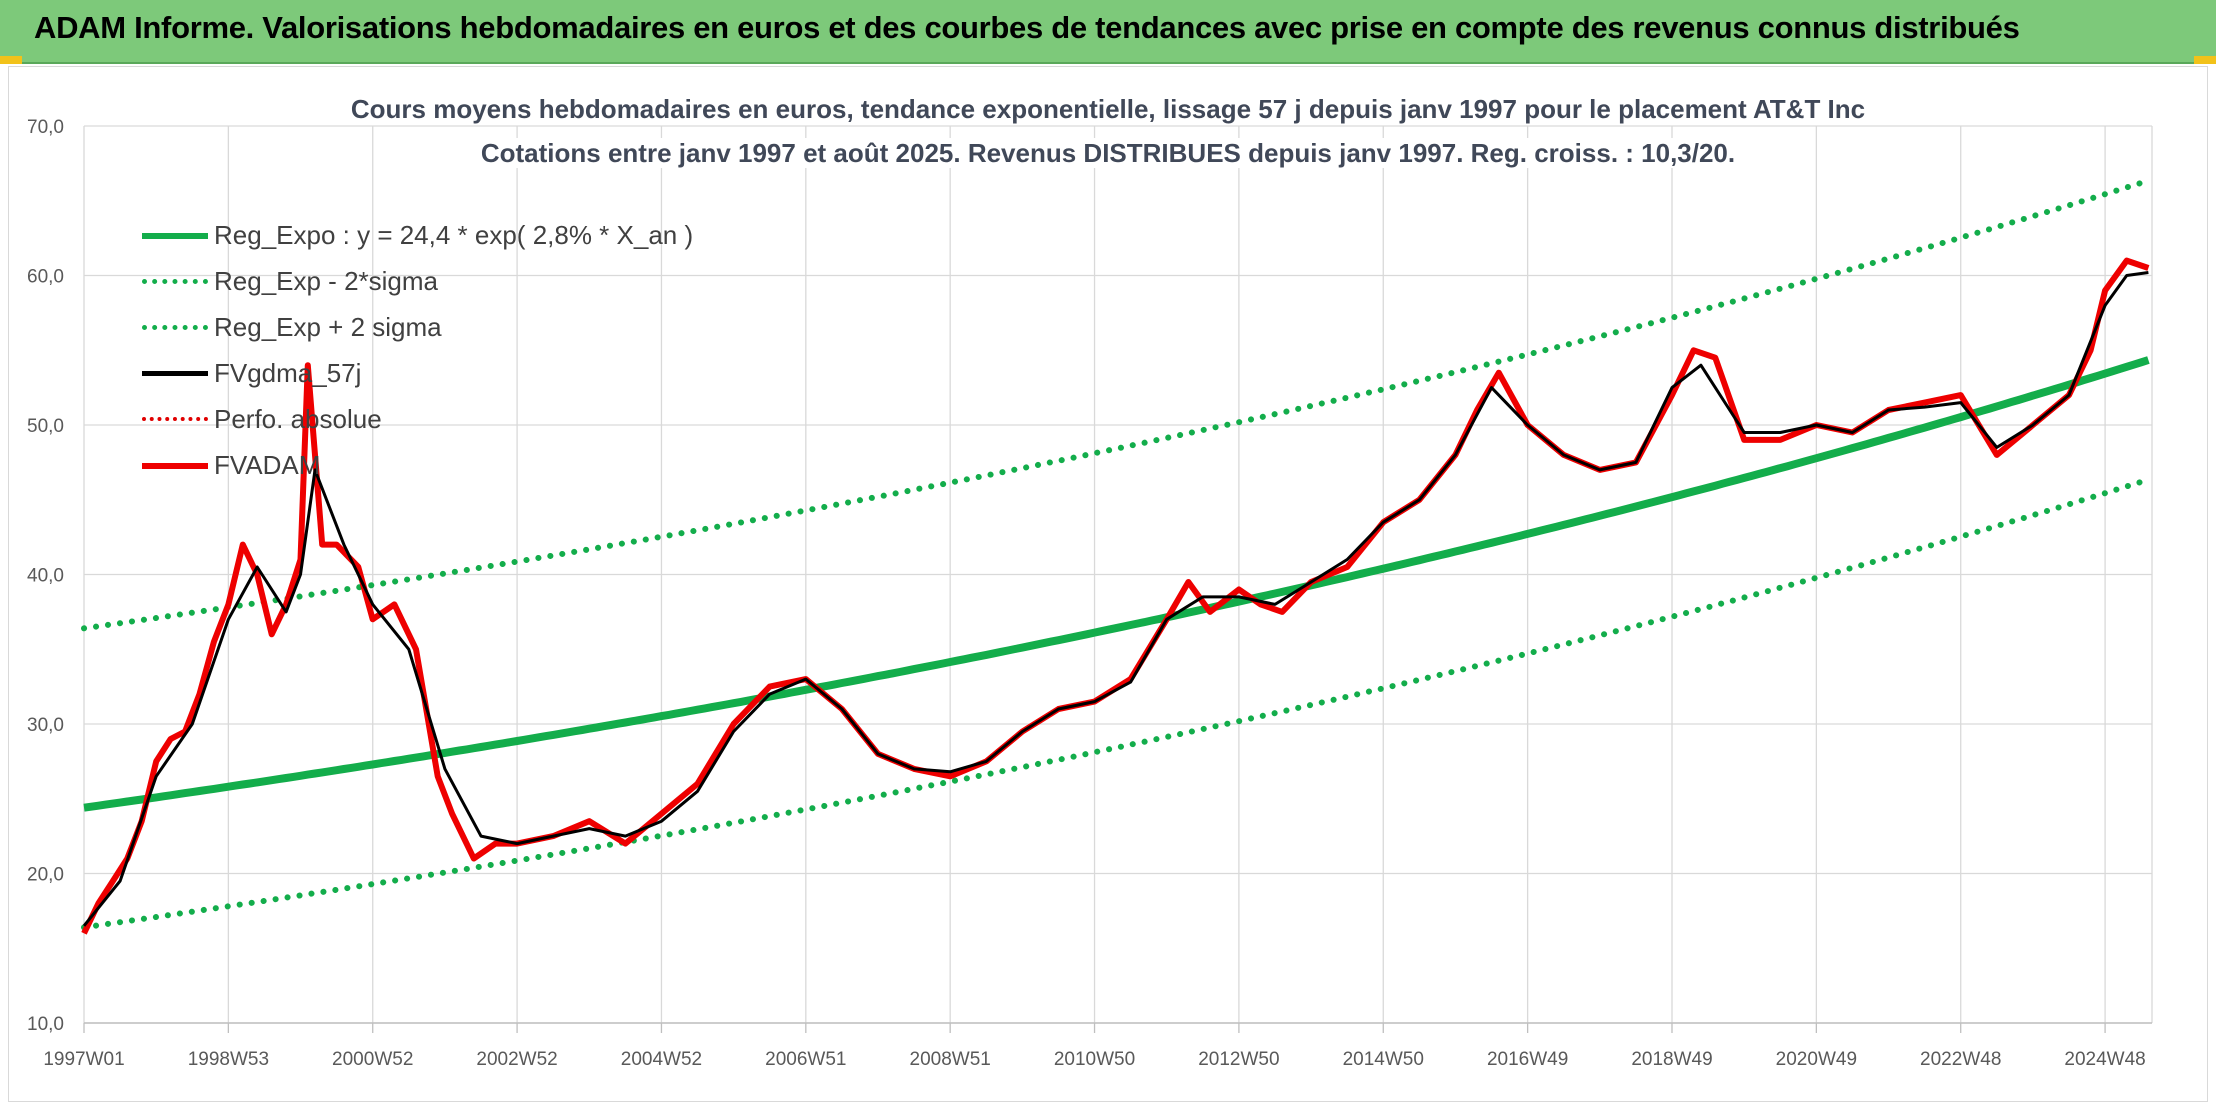  What do you see at coordinates (288, 373) in the screenshot?
I see `legend-label-fvgdma: FVgdma_57j` at bounding box center [288, 373].